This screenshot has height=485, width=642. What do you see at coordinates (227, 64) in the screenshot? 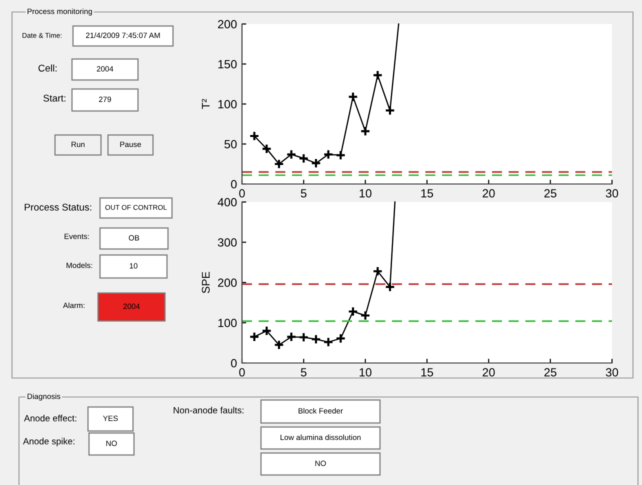
I see `y-tick-label: 150` at bounding box center [227, 64].